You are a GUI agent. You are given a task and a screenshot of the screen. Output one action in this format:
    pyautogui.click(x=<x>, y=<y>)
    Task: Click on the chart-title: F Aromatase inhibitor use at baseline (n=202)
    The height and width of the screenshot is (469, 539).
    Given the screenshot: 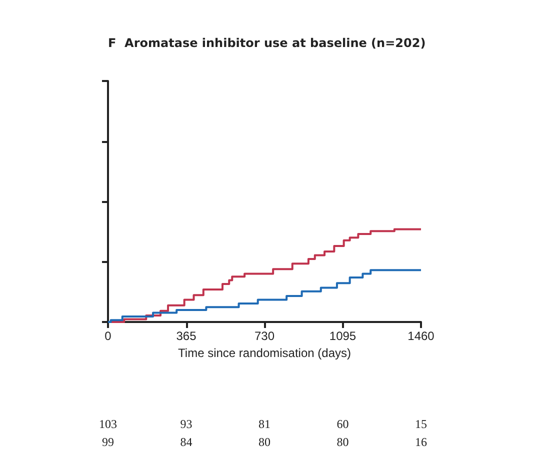 What is the action you would take?
    pyautogui.click(x=267, y=43)
    